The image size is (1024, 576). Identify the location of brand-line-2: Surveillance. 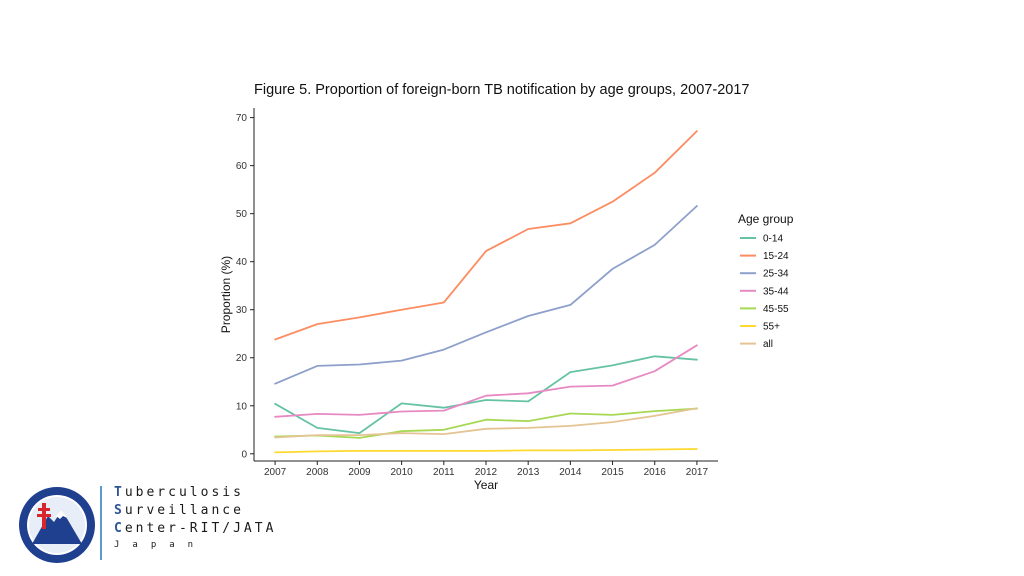
(179, 510).